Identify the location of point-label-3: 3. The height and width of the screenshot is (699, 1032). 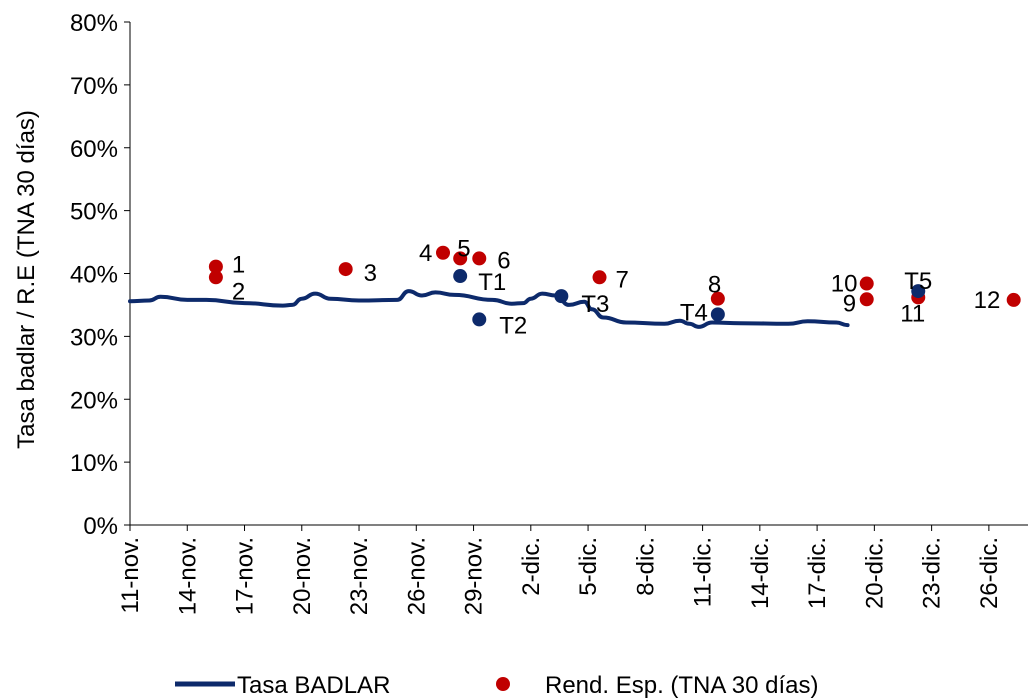
(370, 273).